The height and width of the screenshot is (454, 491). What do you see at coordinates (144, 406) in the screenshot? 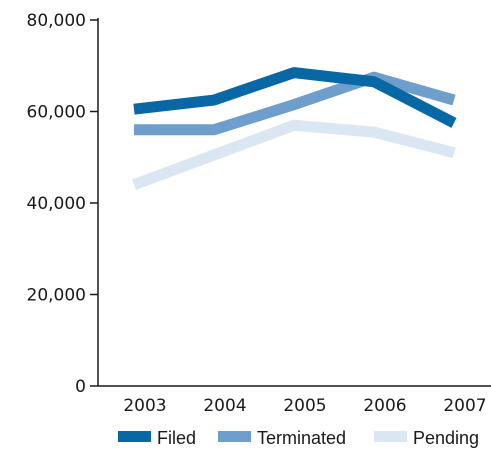
I see `x-tick-label: 2003` at bounding box center [144, 406].